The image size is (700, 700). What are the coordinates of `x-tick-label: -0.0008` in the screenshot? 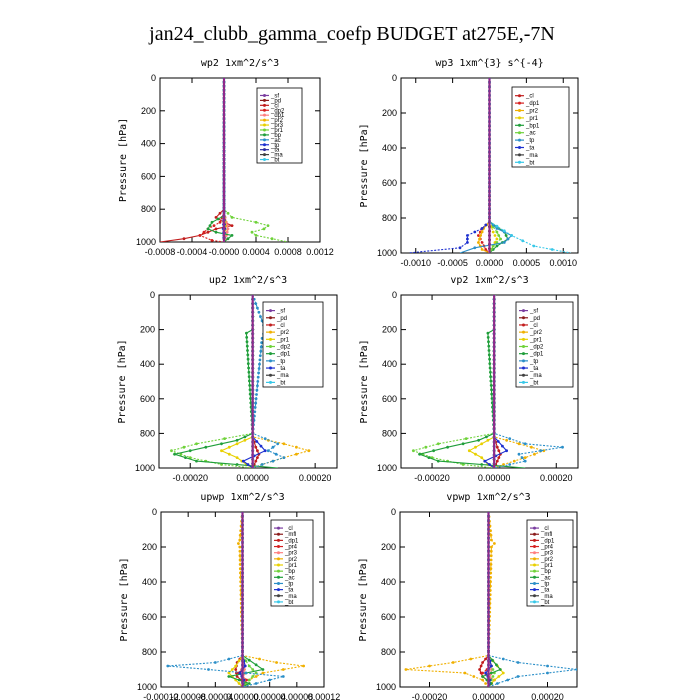 It's located at (160, 252).